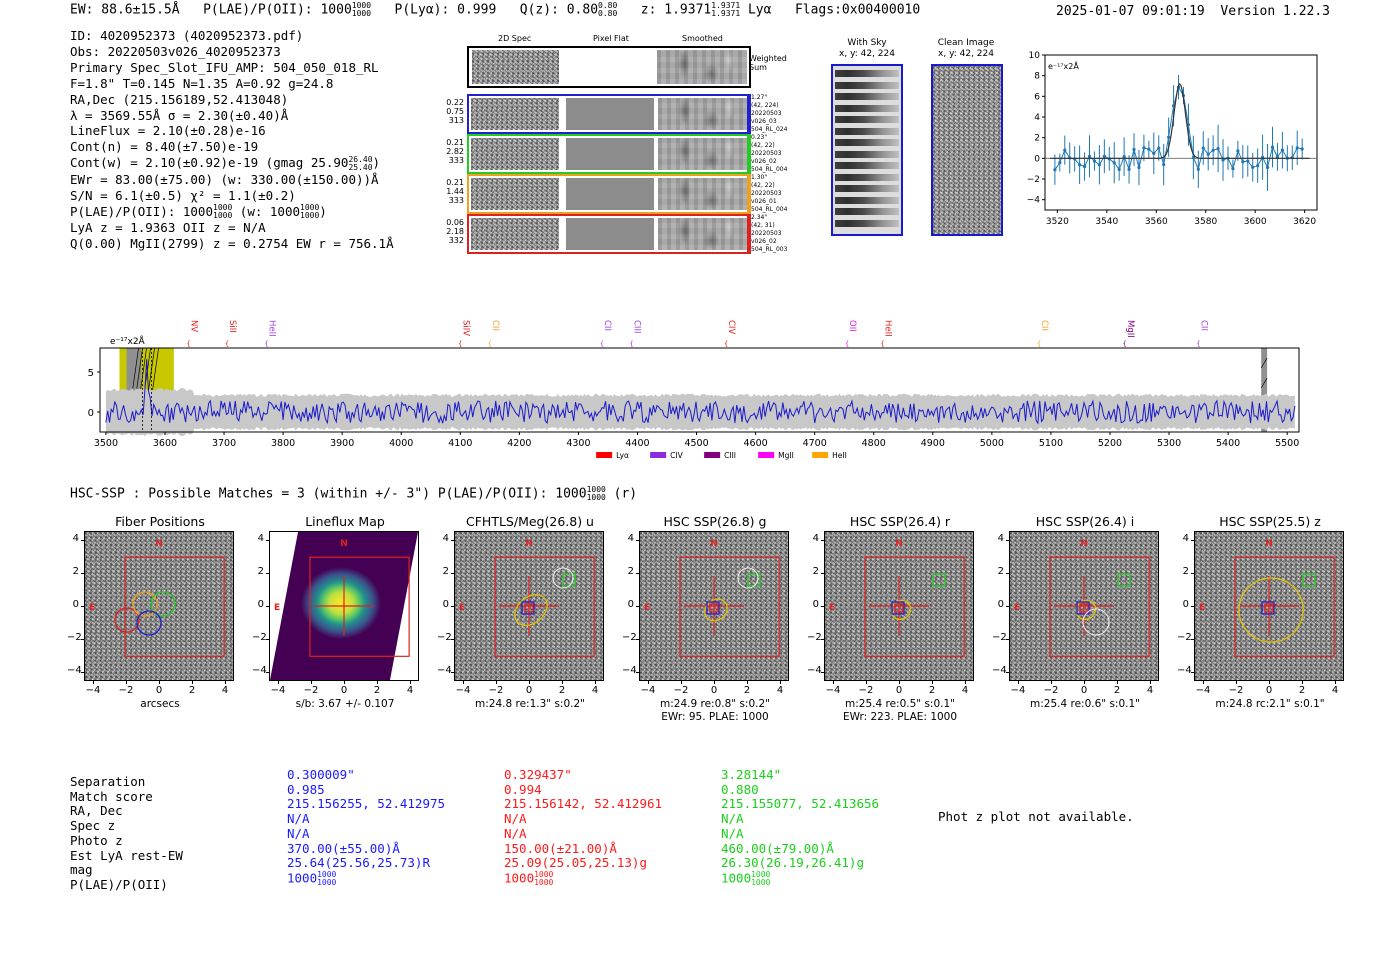  Describe the element at coordinates (583, 804) in the screenshot. I see `match-value: 215.156142, 52.412961` at that location.